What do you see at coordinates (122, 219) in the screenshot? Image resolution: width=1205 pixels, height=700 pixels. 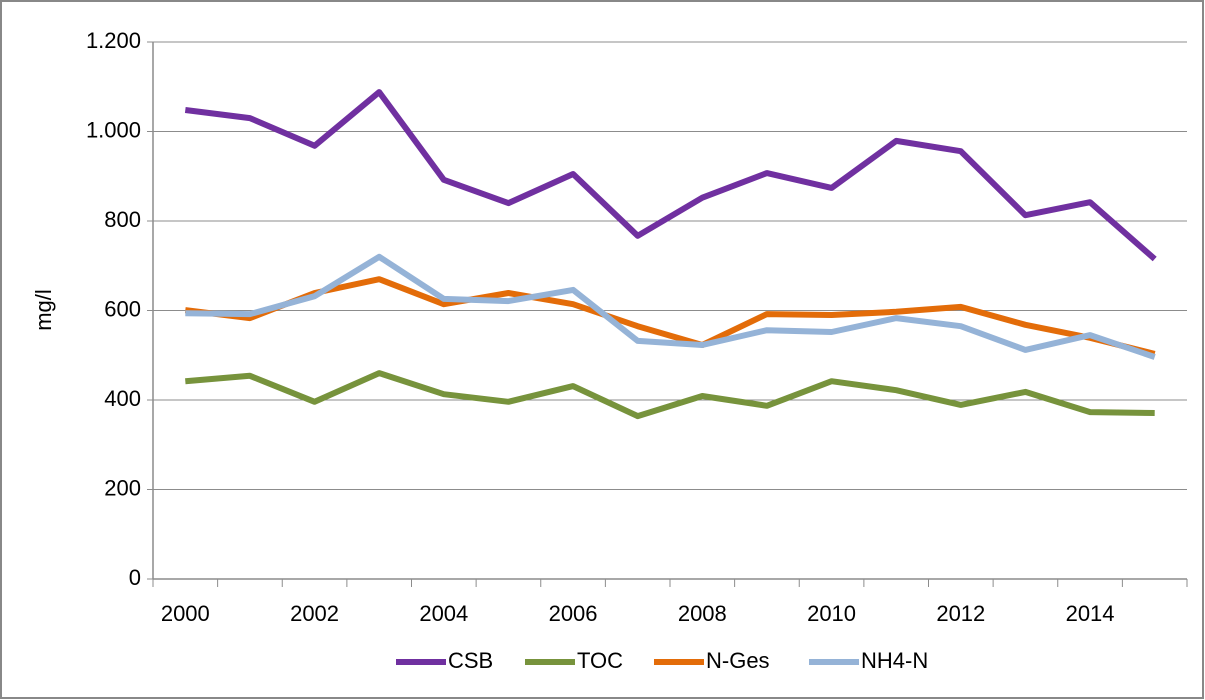 I see `y-tick-label: 800` at bounding box center [122, 219].